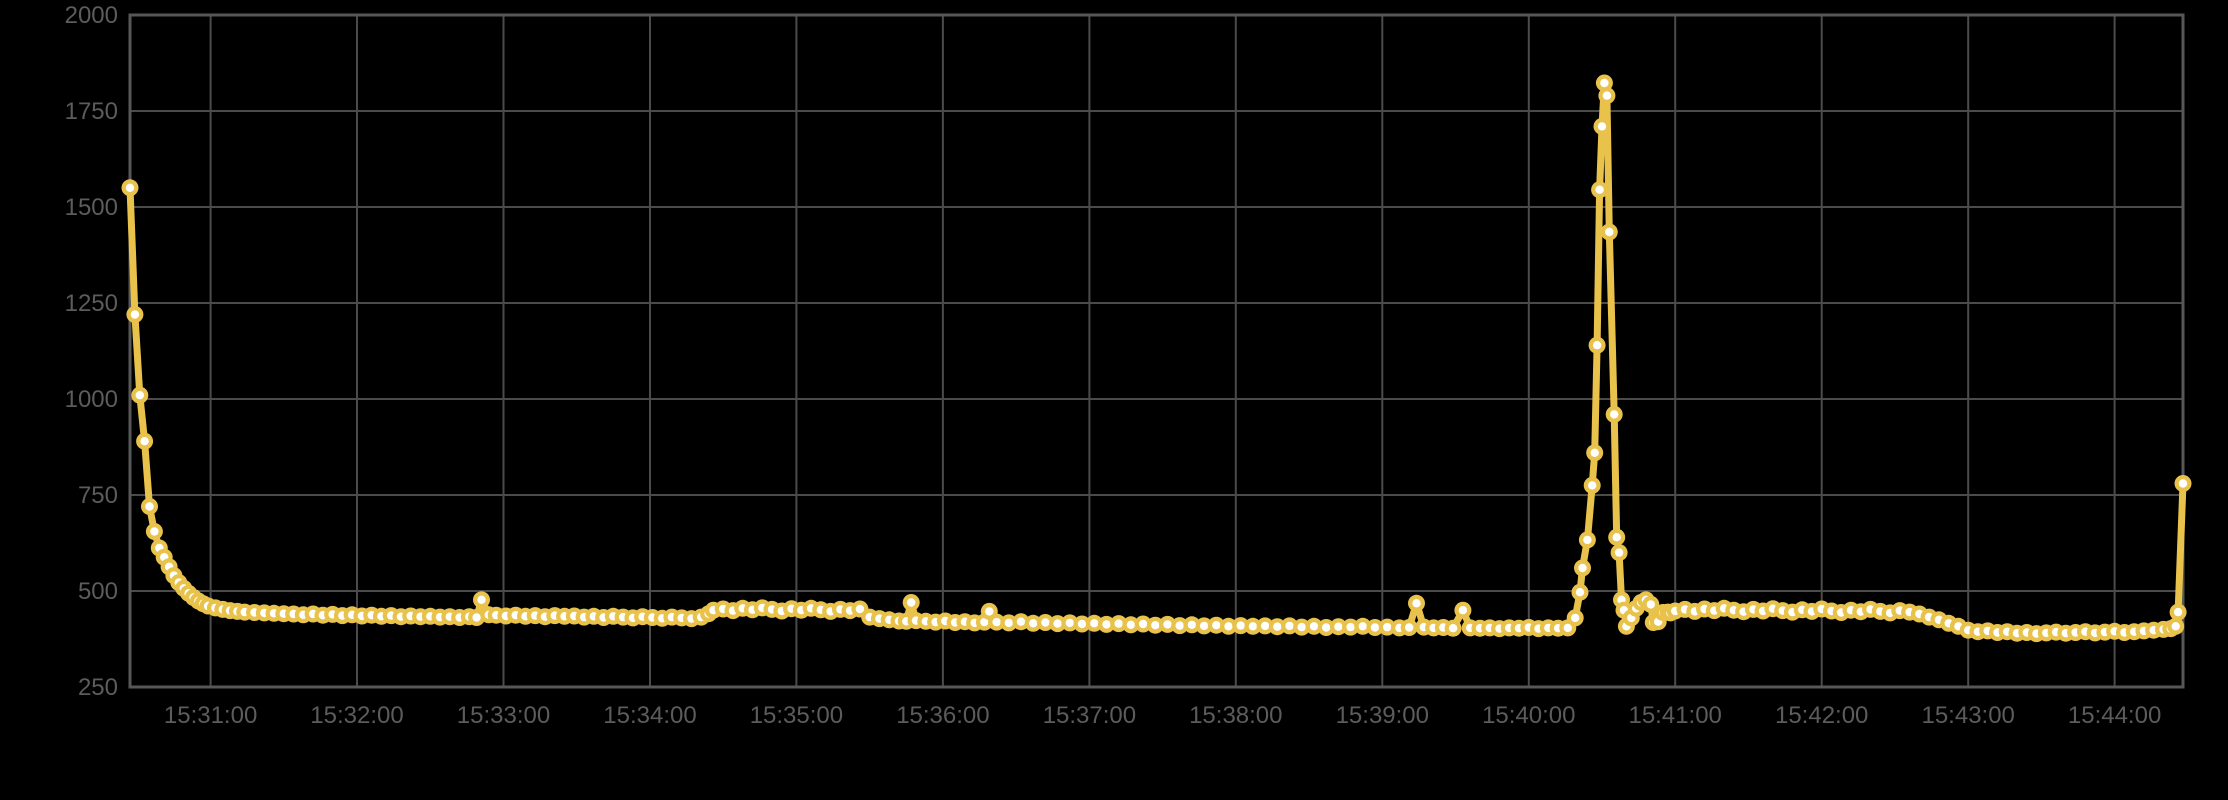 The width and height of the screenshot is (2228, 800). What do you see at coordinates (91, 351) in the screenshot?
I see `y-axis-labels: 250 500 750 1000 1250 1500 1750 2000` at bounding box center [91, 351].